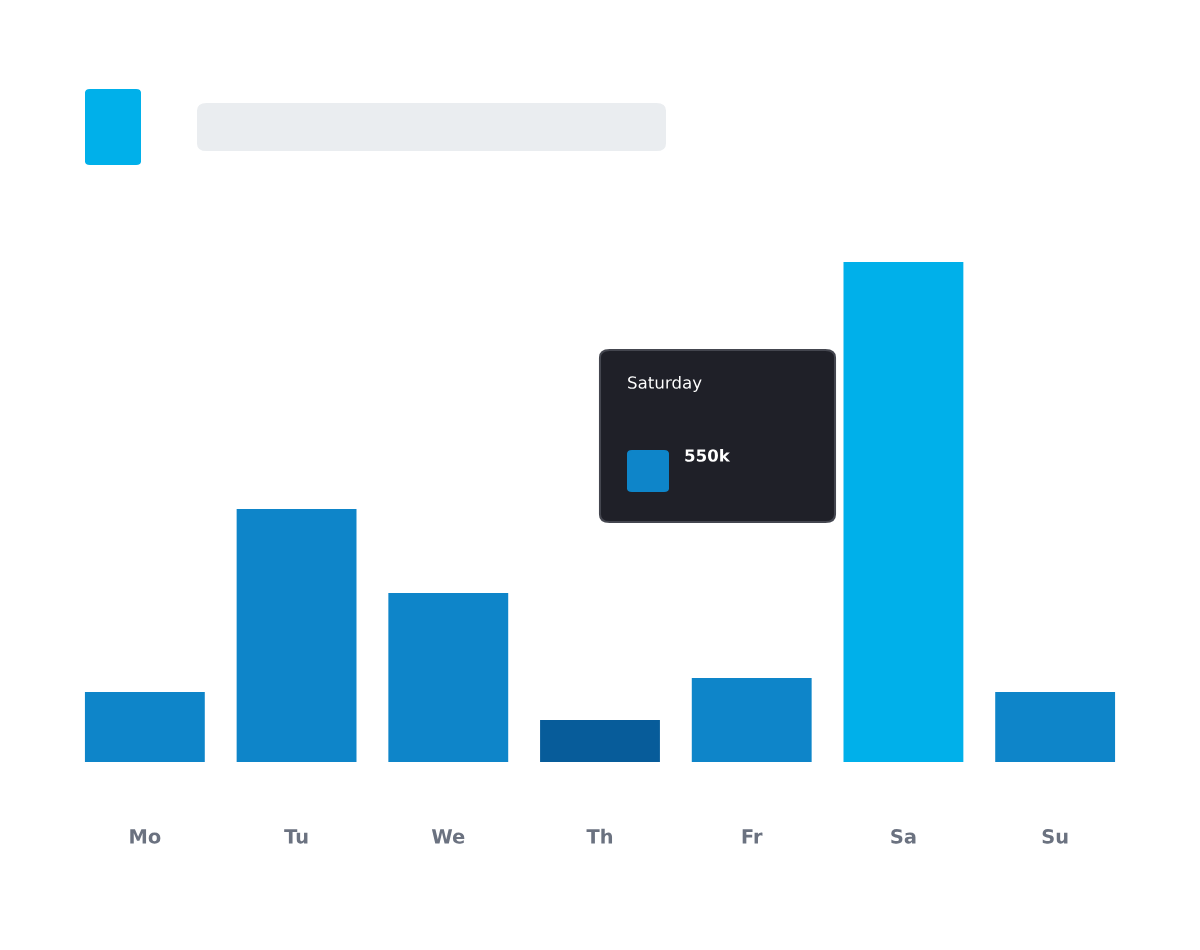 The image size is (1200, 950). I want to click on x-tick-label: We, so click(448, 836).